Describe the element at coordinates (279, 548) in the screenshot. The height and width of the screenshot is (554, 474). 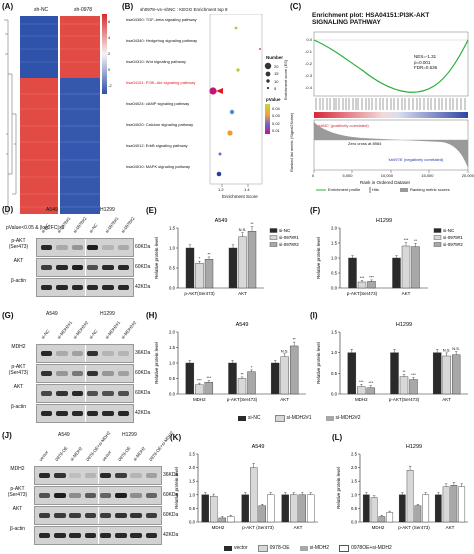
I see `legend-label: 0978-OE` at that location.